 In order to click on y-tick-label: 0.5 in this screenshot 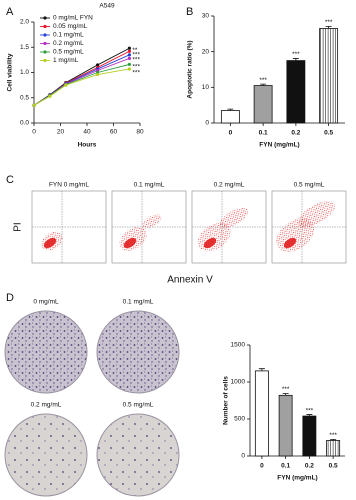, I will do `click(24, 97)`.